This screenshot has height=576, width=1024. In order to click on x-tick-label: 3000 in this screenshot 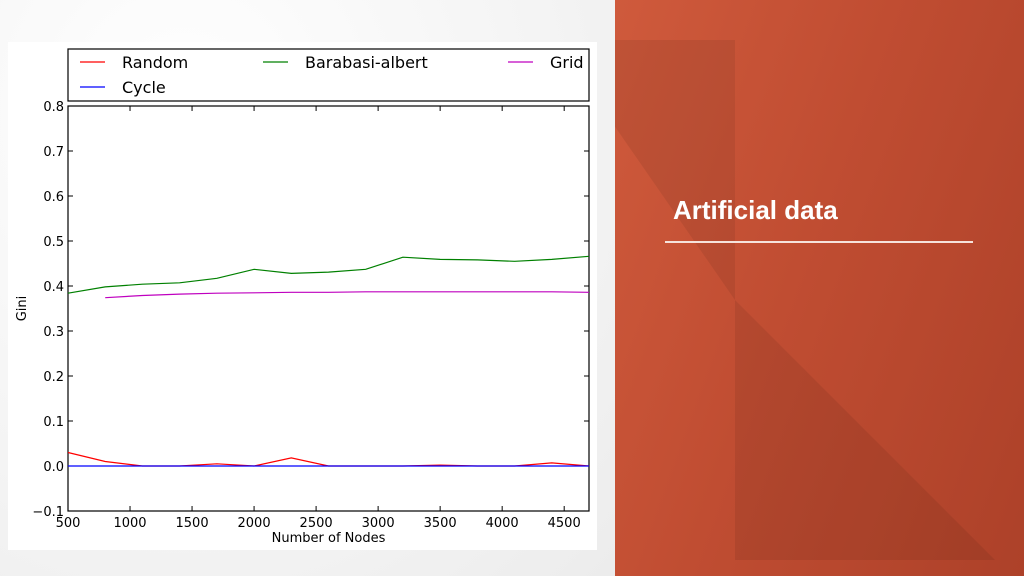, I will do `click(378, 523)`.